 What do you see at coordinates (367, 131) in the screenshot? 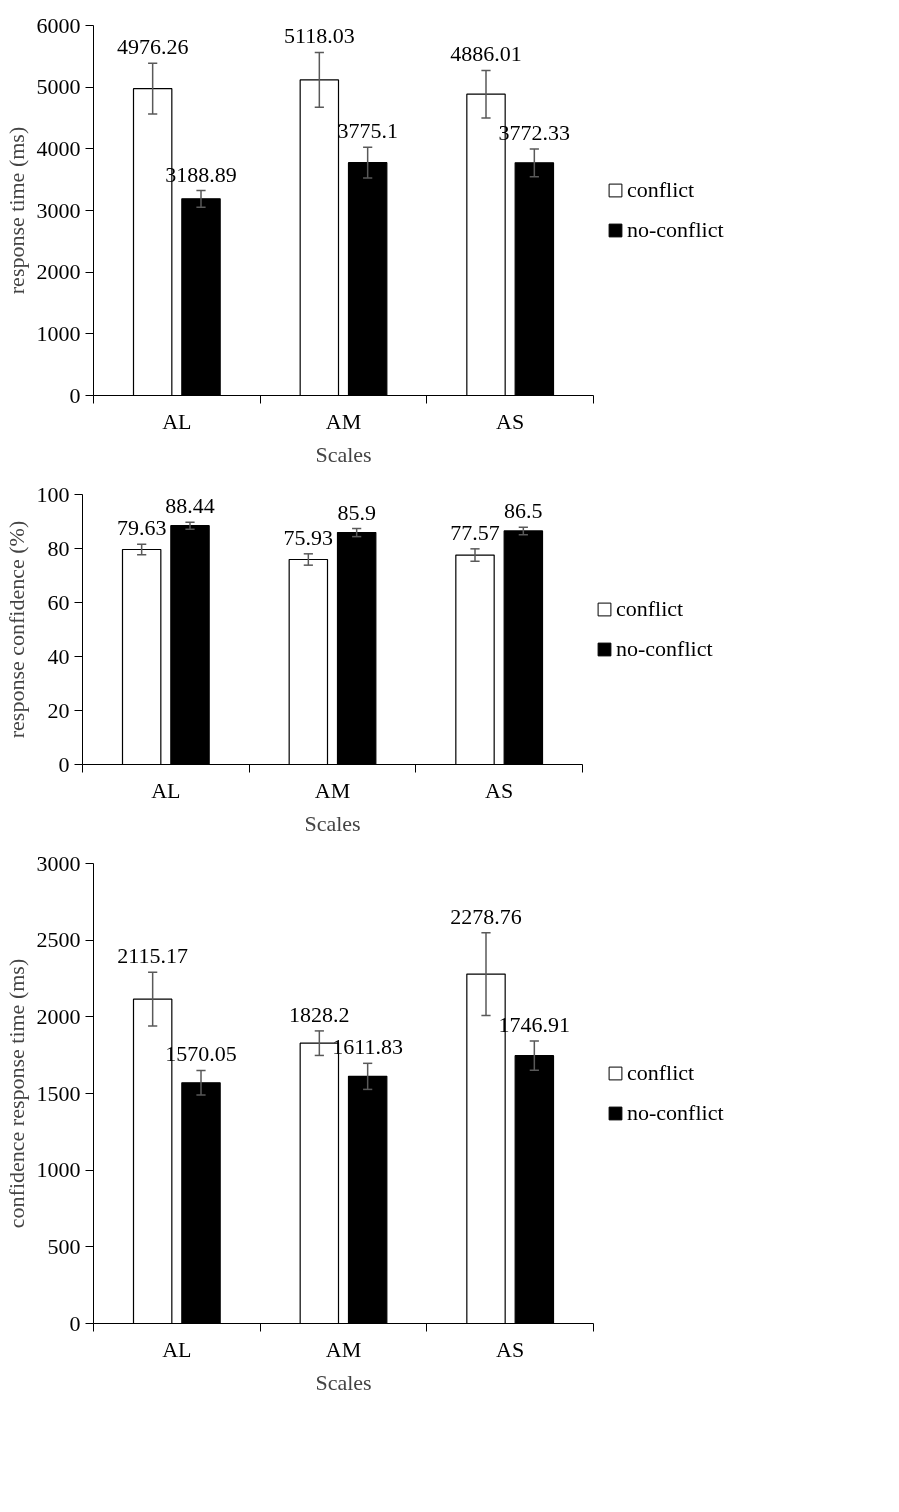
I see `data-label: 3775.1` at bounding box center [367, 131].